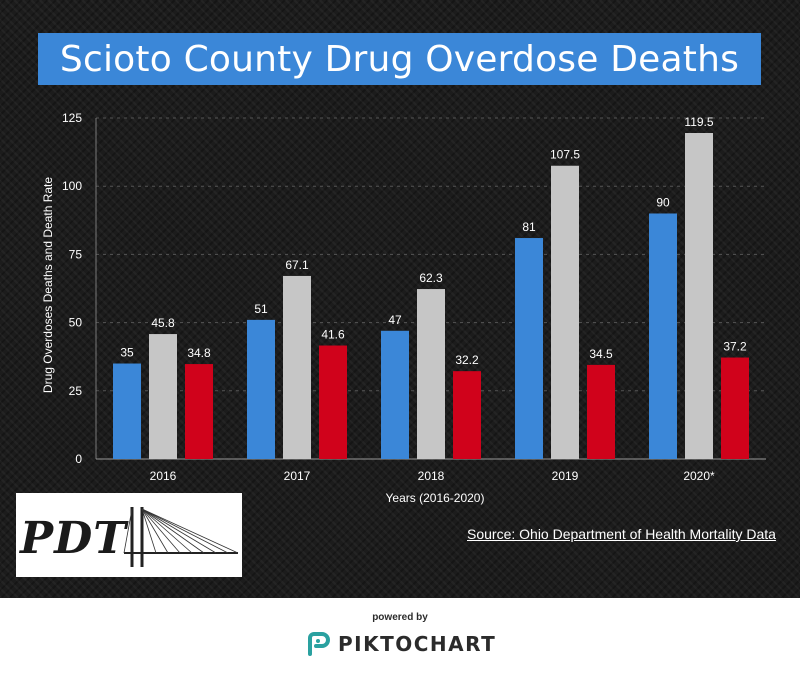  Describe the element at coordinates (663, 202) in the screenshot. I see `data-label: 90` at that location.